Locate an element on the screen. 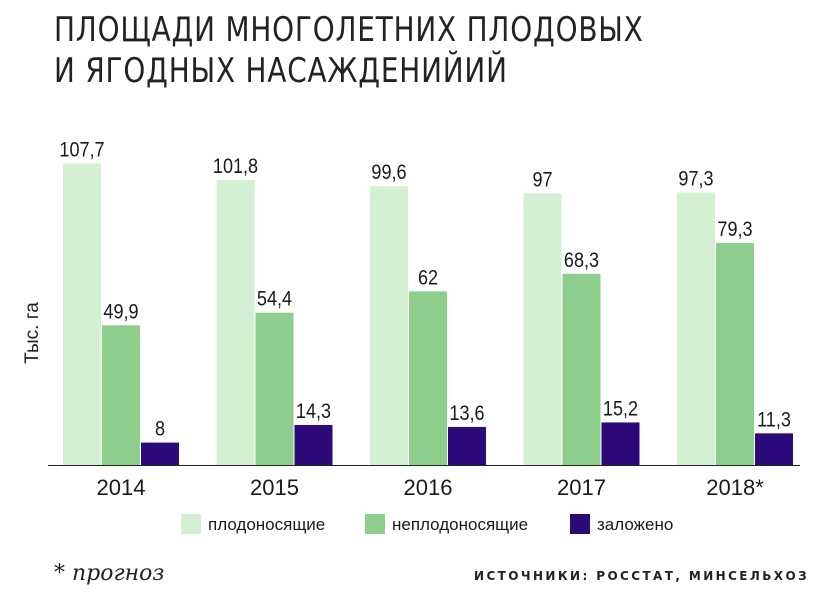 Image resolution: width=831 pixels, height=598 pixels. forecast-footnote: * прогноз is located at coordinates (109, 573).